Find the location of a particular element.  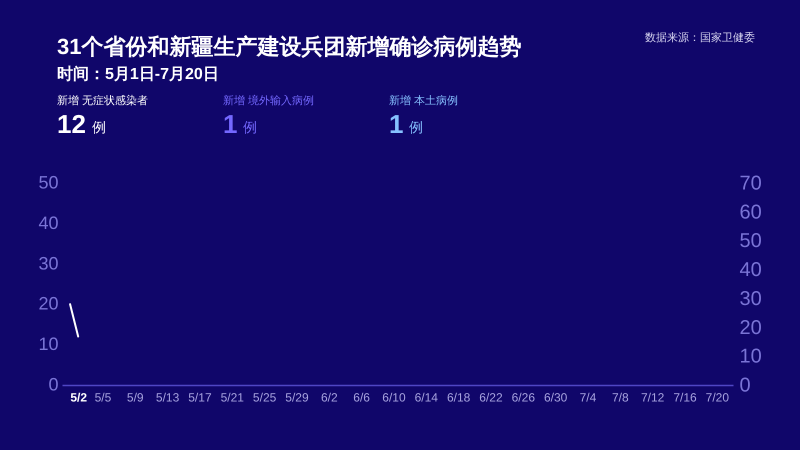

text: 新增 无症状感染者 is located at coordinates (102, 100).